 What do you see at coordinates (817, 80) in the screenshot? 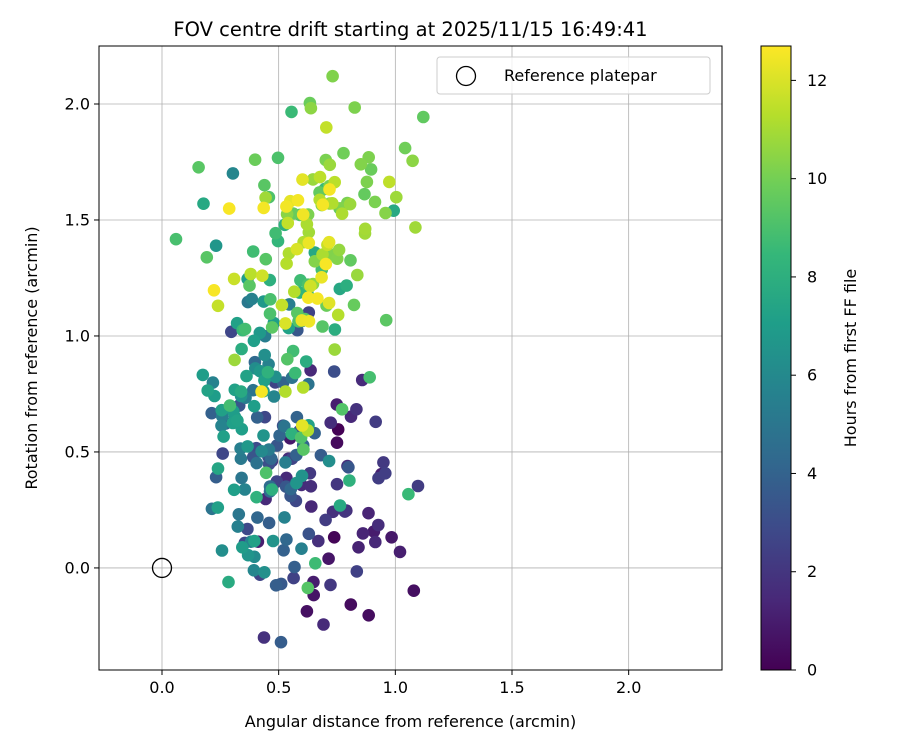
I see `colorbar-tick-label: 12` at bounding box center [817, 80].